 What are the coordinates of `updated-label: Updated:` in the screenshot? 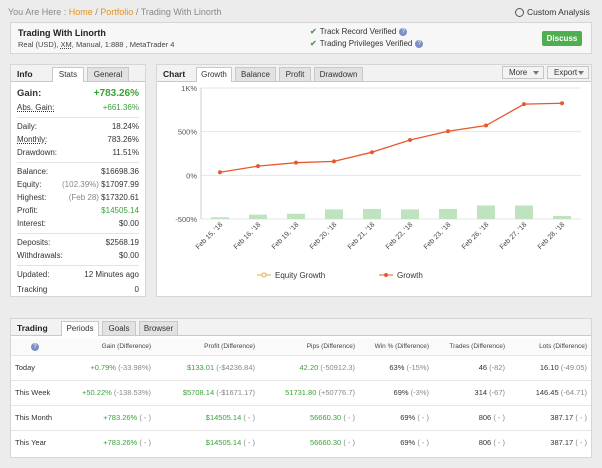 It's located at (33, 274).